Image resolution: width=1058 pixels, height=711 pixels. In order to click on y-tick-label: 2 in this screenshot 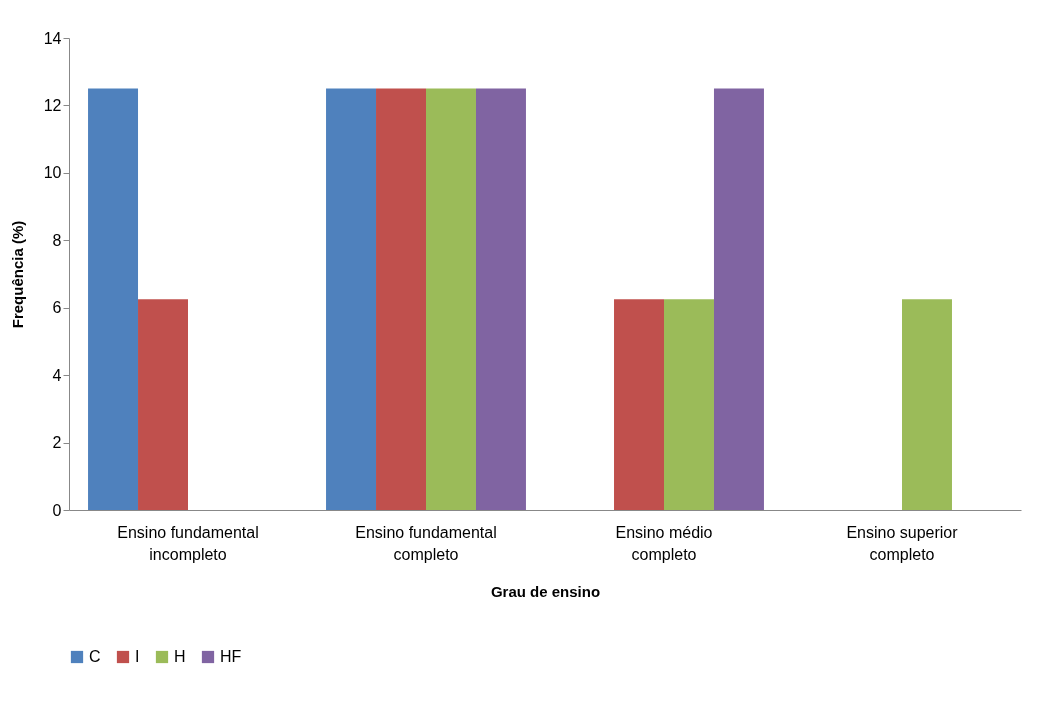, I will do `click(57, 443)`.